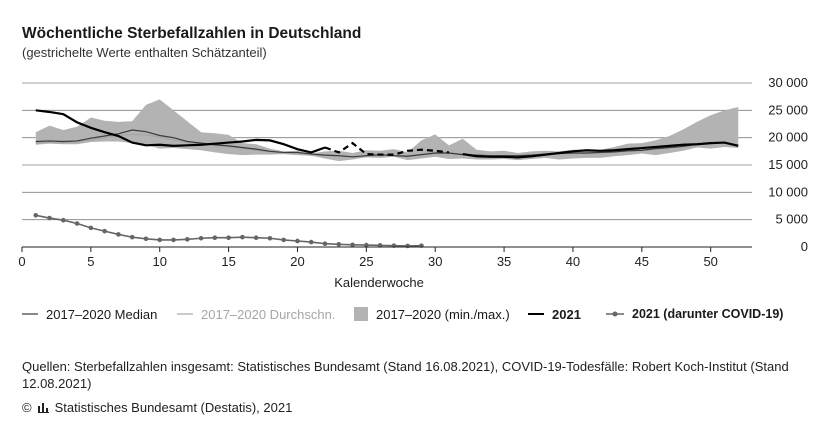 The image size is (830, 428). I want to click on legend-swatch-range, so click(361, 314).